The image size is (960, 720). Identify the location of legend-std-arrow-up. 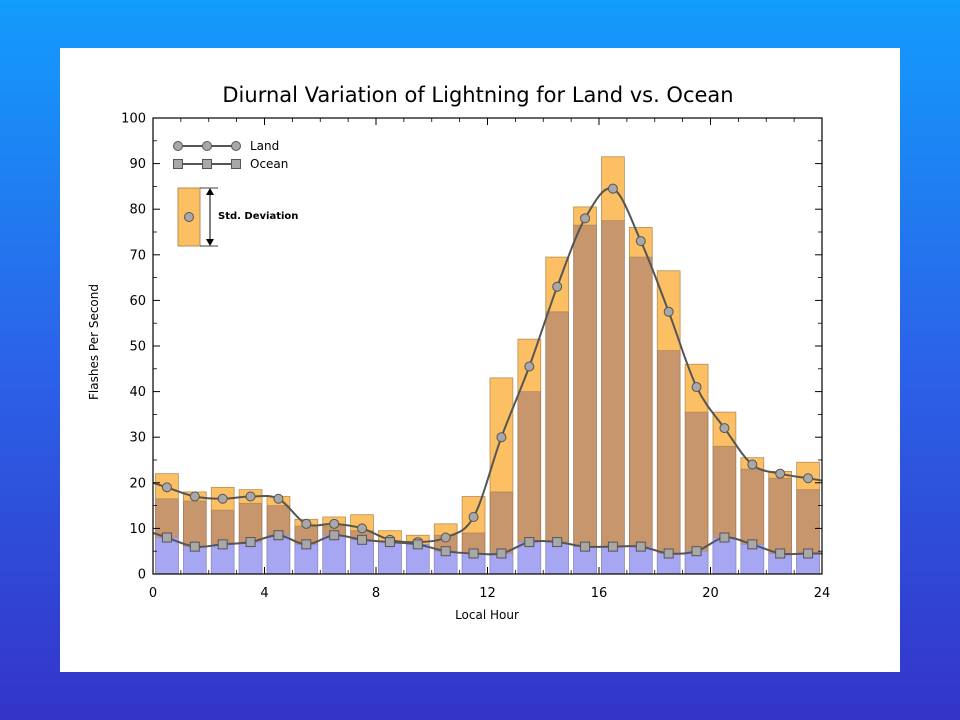
(210, 191).